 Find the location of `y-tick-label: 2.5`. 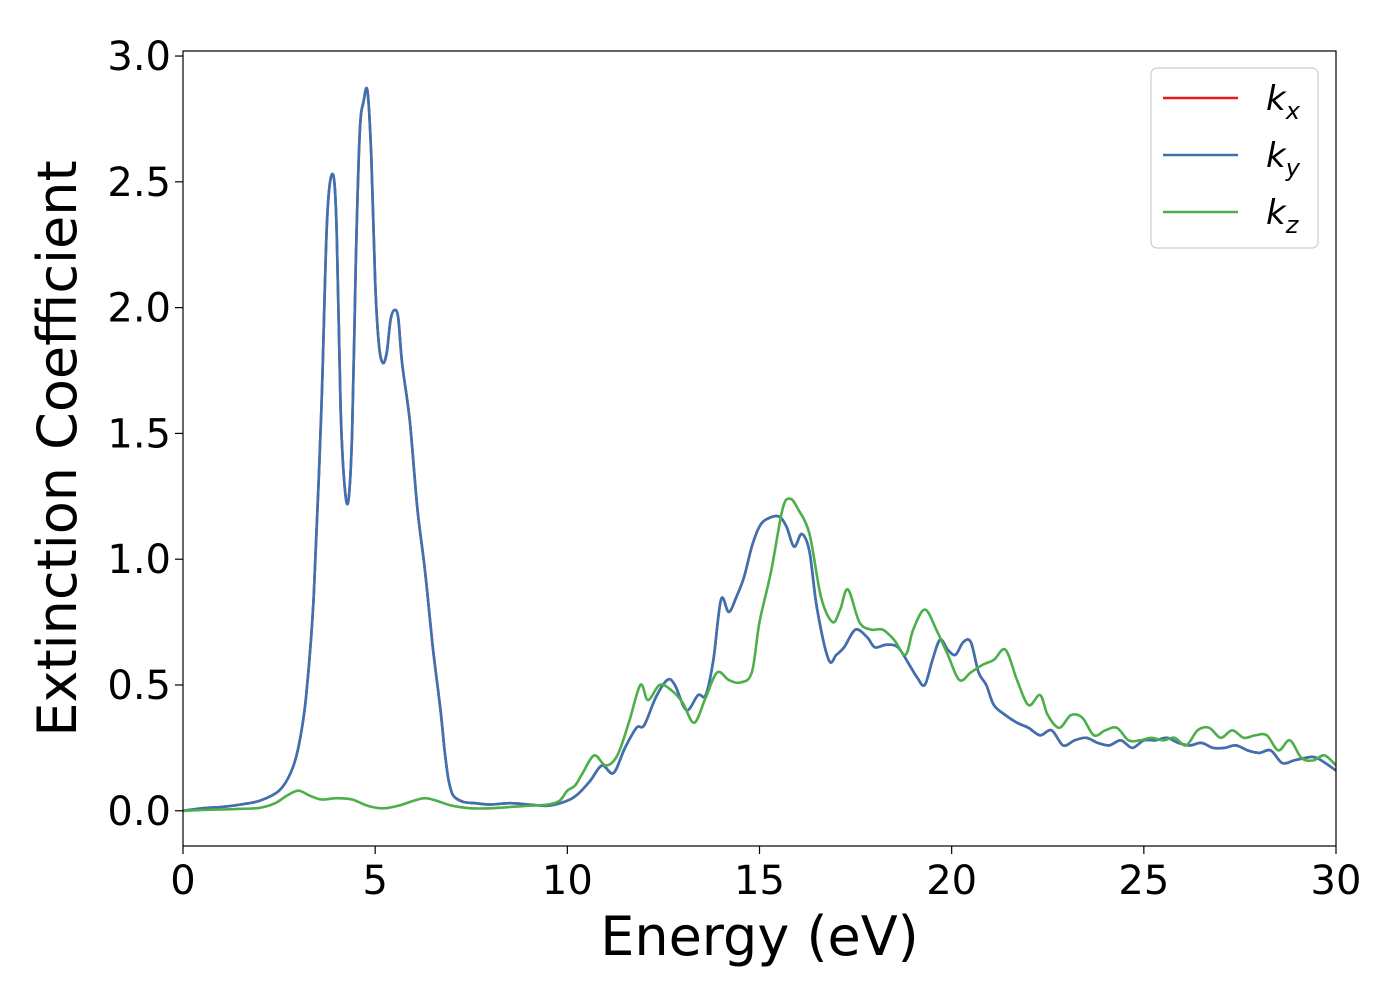

y-tick-label: 2.5 is located at coordinates (139, 183).